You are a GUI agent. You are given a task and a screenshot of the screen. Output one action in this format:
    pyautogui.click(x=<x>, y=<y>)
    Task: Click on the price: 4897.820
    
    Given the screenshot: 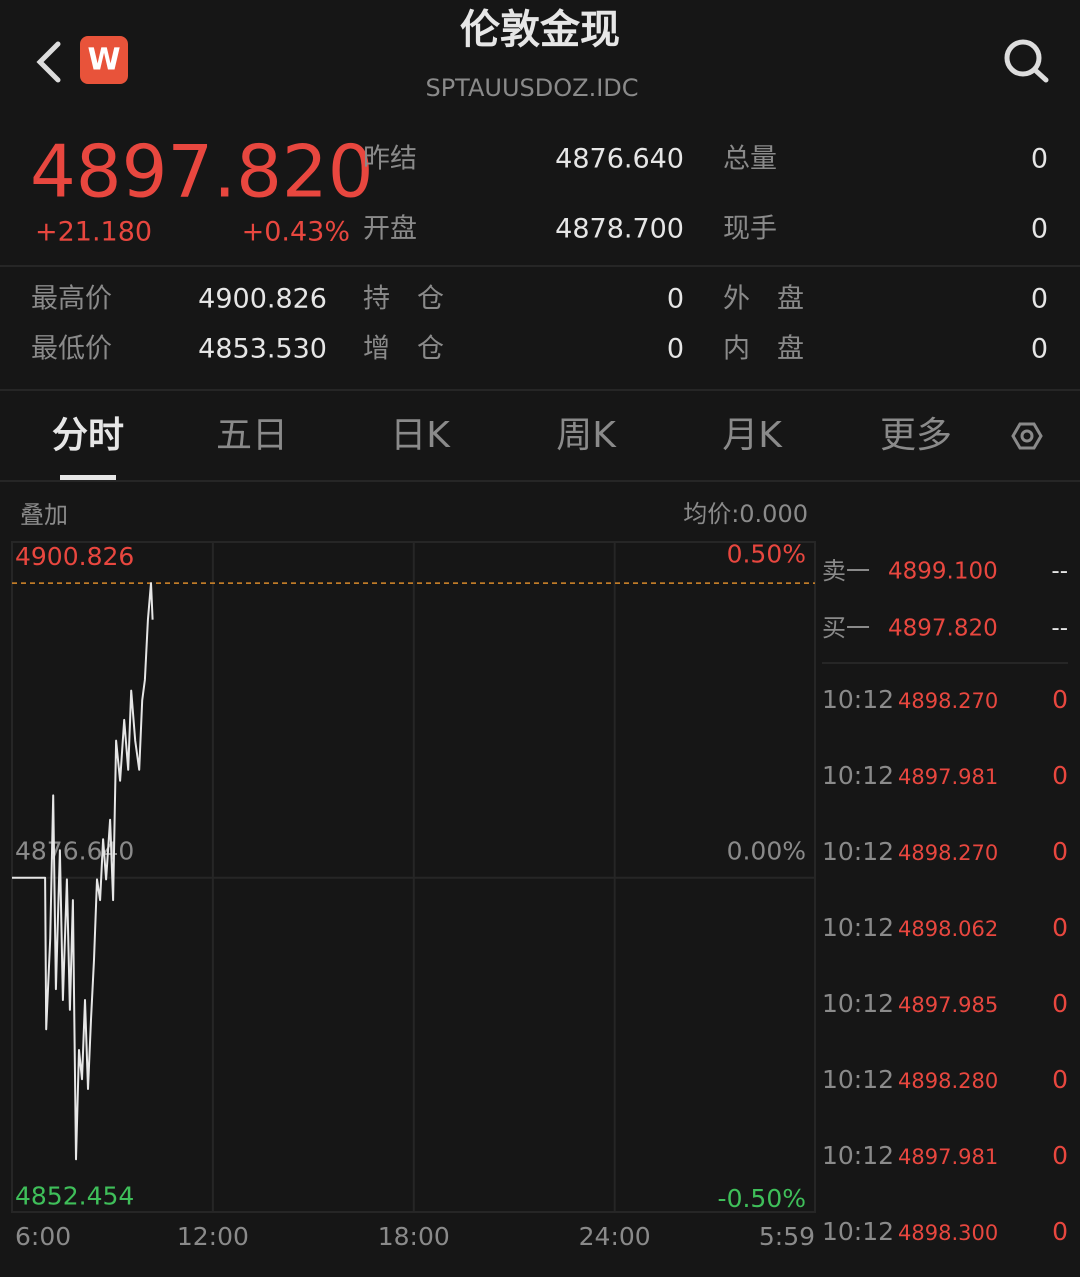 What is the action you would take?
    pyautogui.click(x=202, y=172)
    